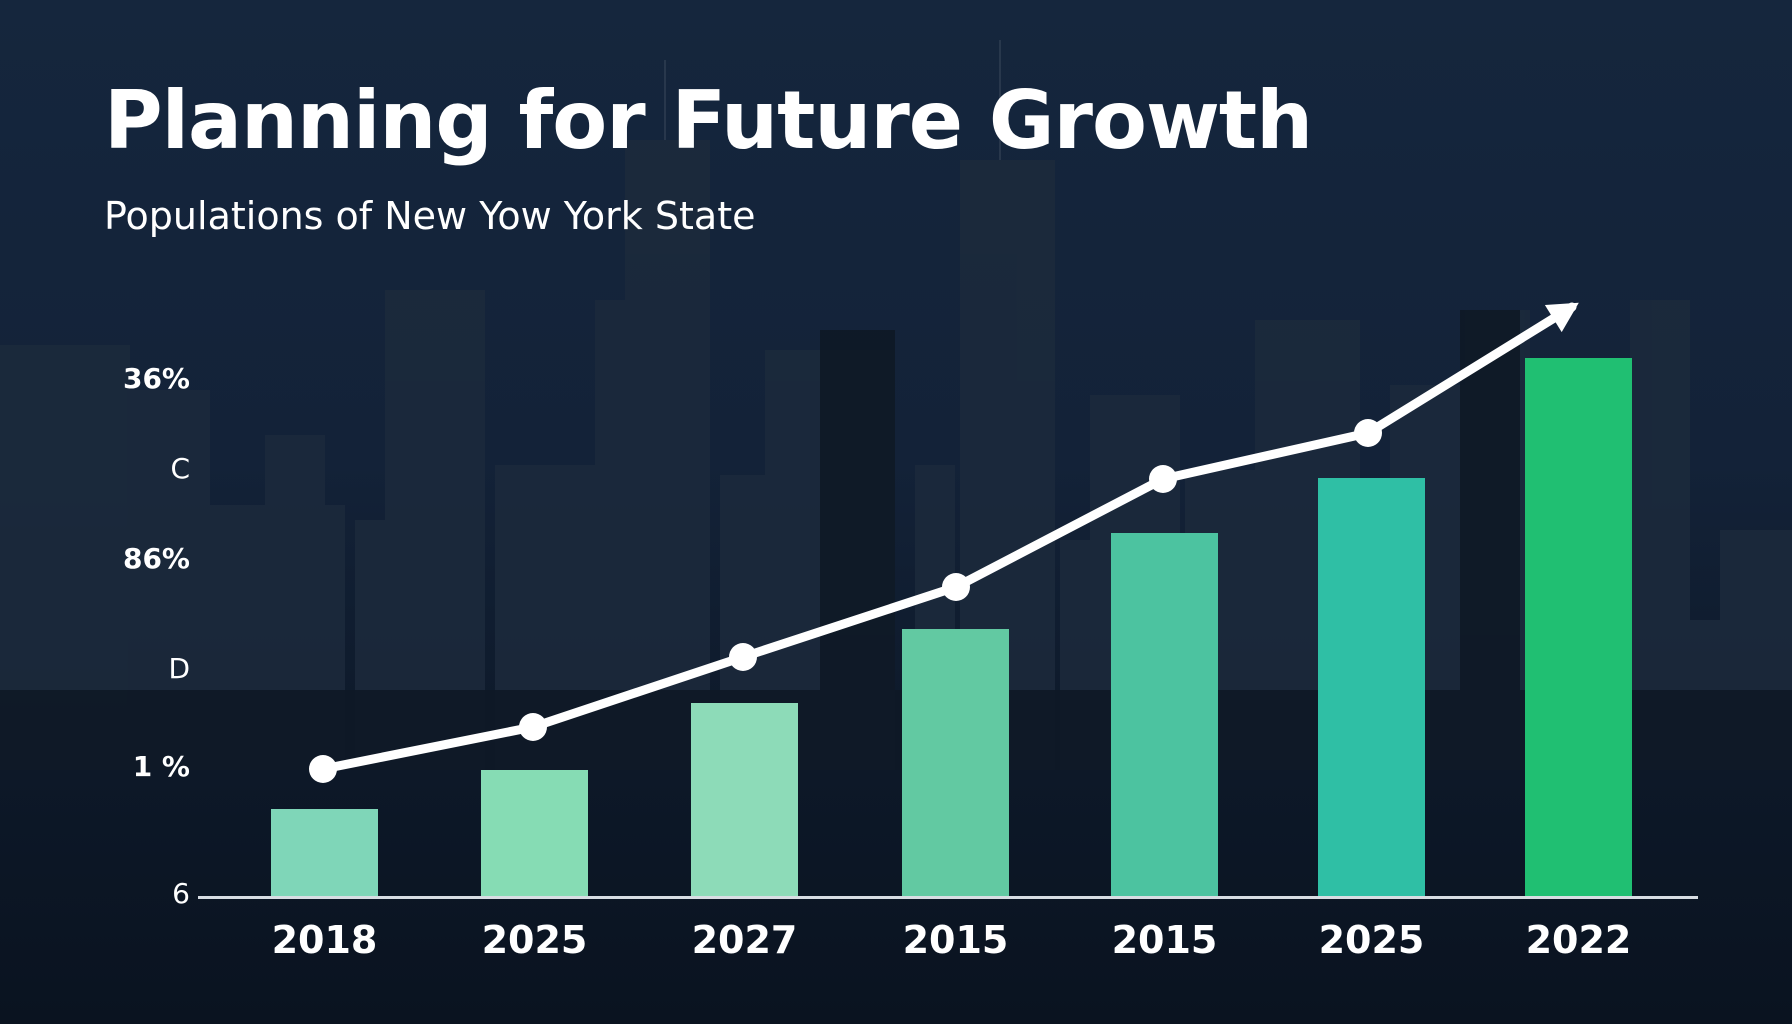 This screenshot has width=1792, height=1024. What do you see at coordinates (156, 378) in the screenshot?
I see `y-tick-label: 36%` at bounding box center [156, 378].